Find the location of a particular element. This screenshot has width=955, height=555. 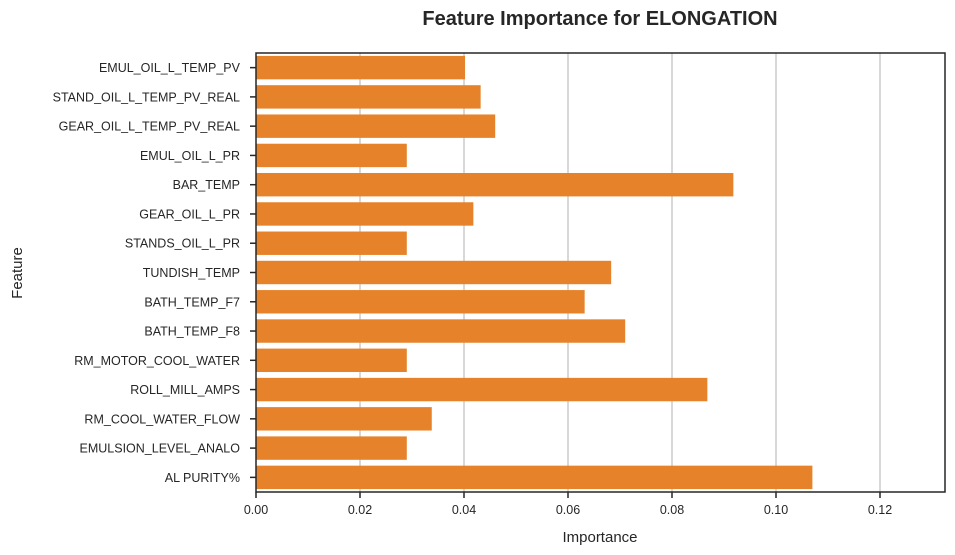

x-axis-label: Importance is located at coordinates (599, 537).